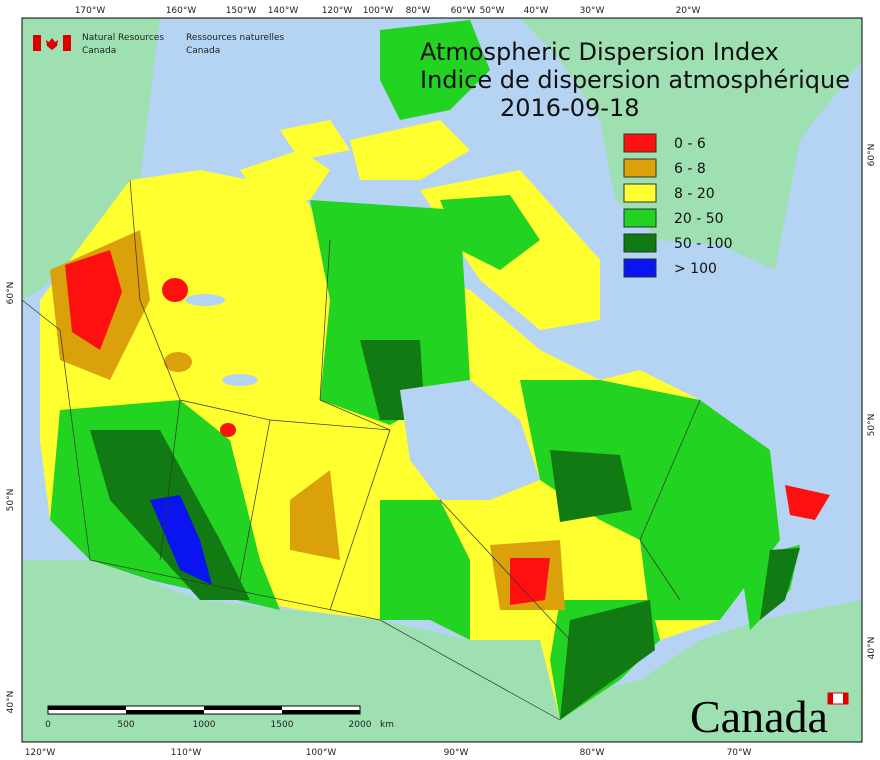 The image size is (880, 760). Describe the element at coordinates (569, 108) in the screenshot. I see `date: 2016-09-18` at that location.